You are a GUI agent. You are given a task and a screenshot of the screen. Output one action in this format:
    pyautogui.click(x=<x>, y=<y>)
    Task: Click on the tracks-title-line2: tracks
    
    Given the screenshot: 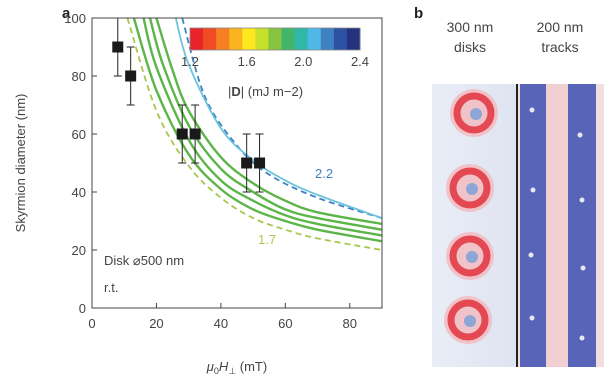 What is the action you would take?
    pyautogui.click(x=559, y=47)
    